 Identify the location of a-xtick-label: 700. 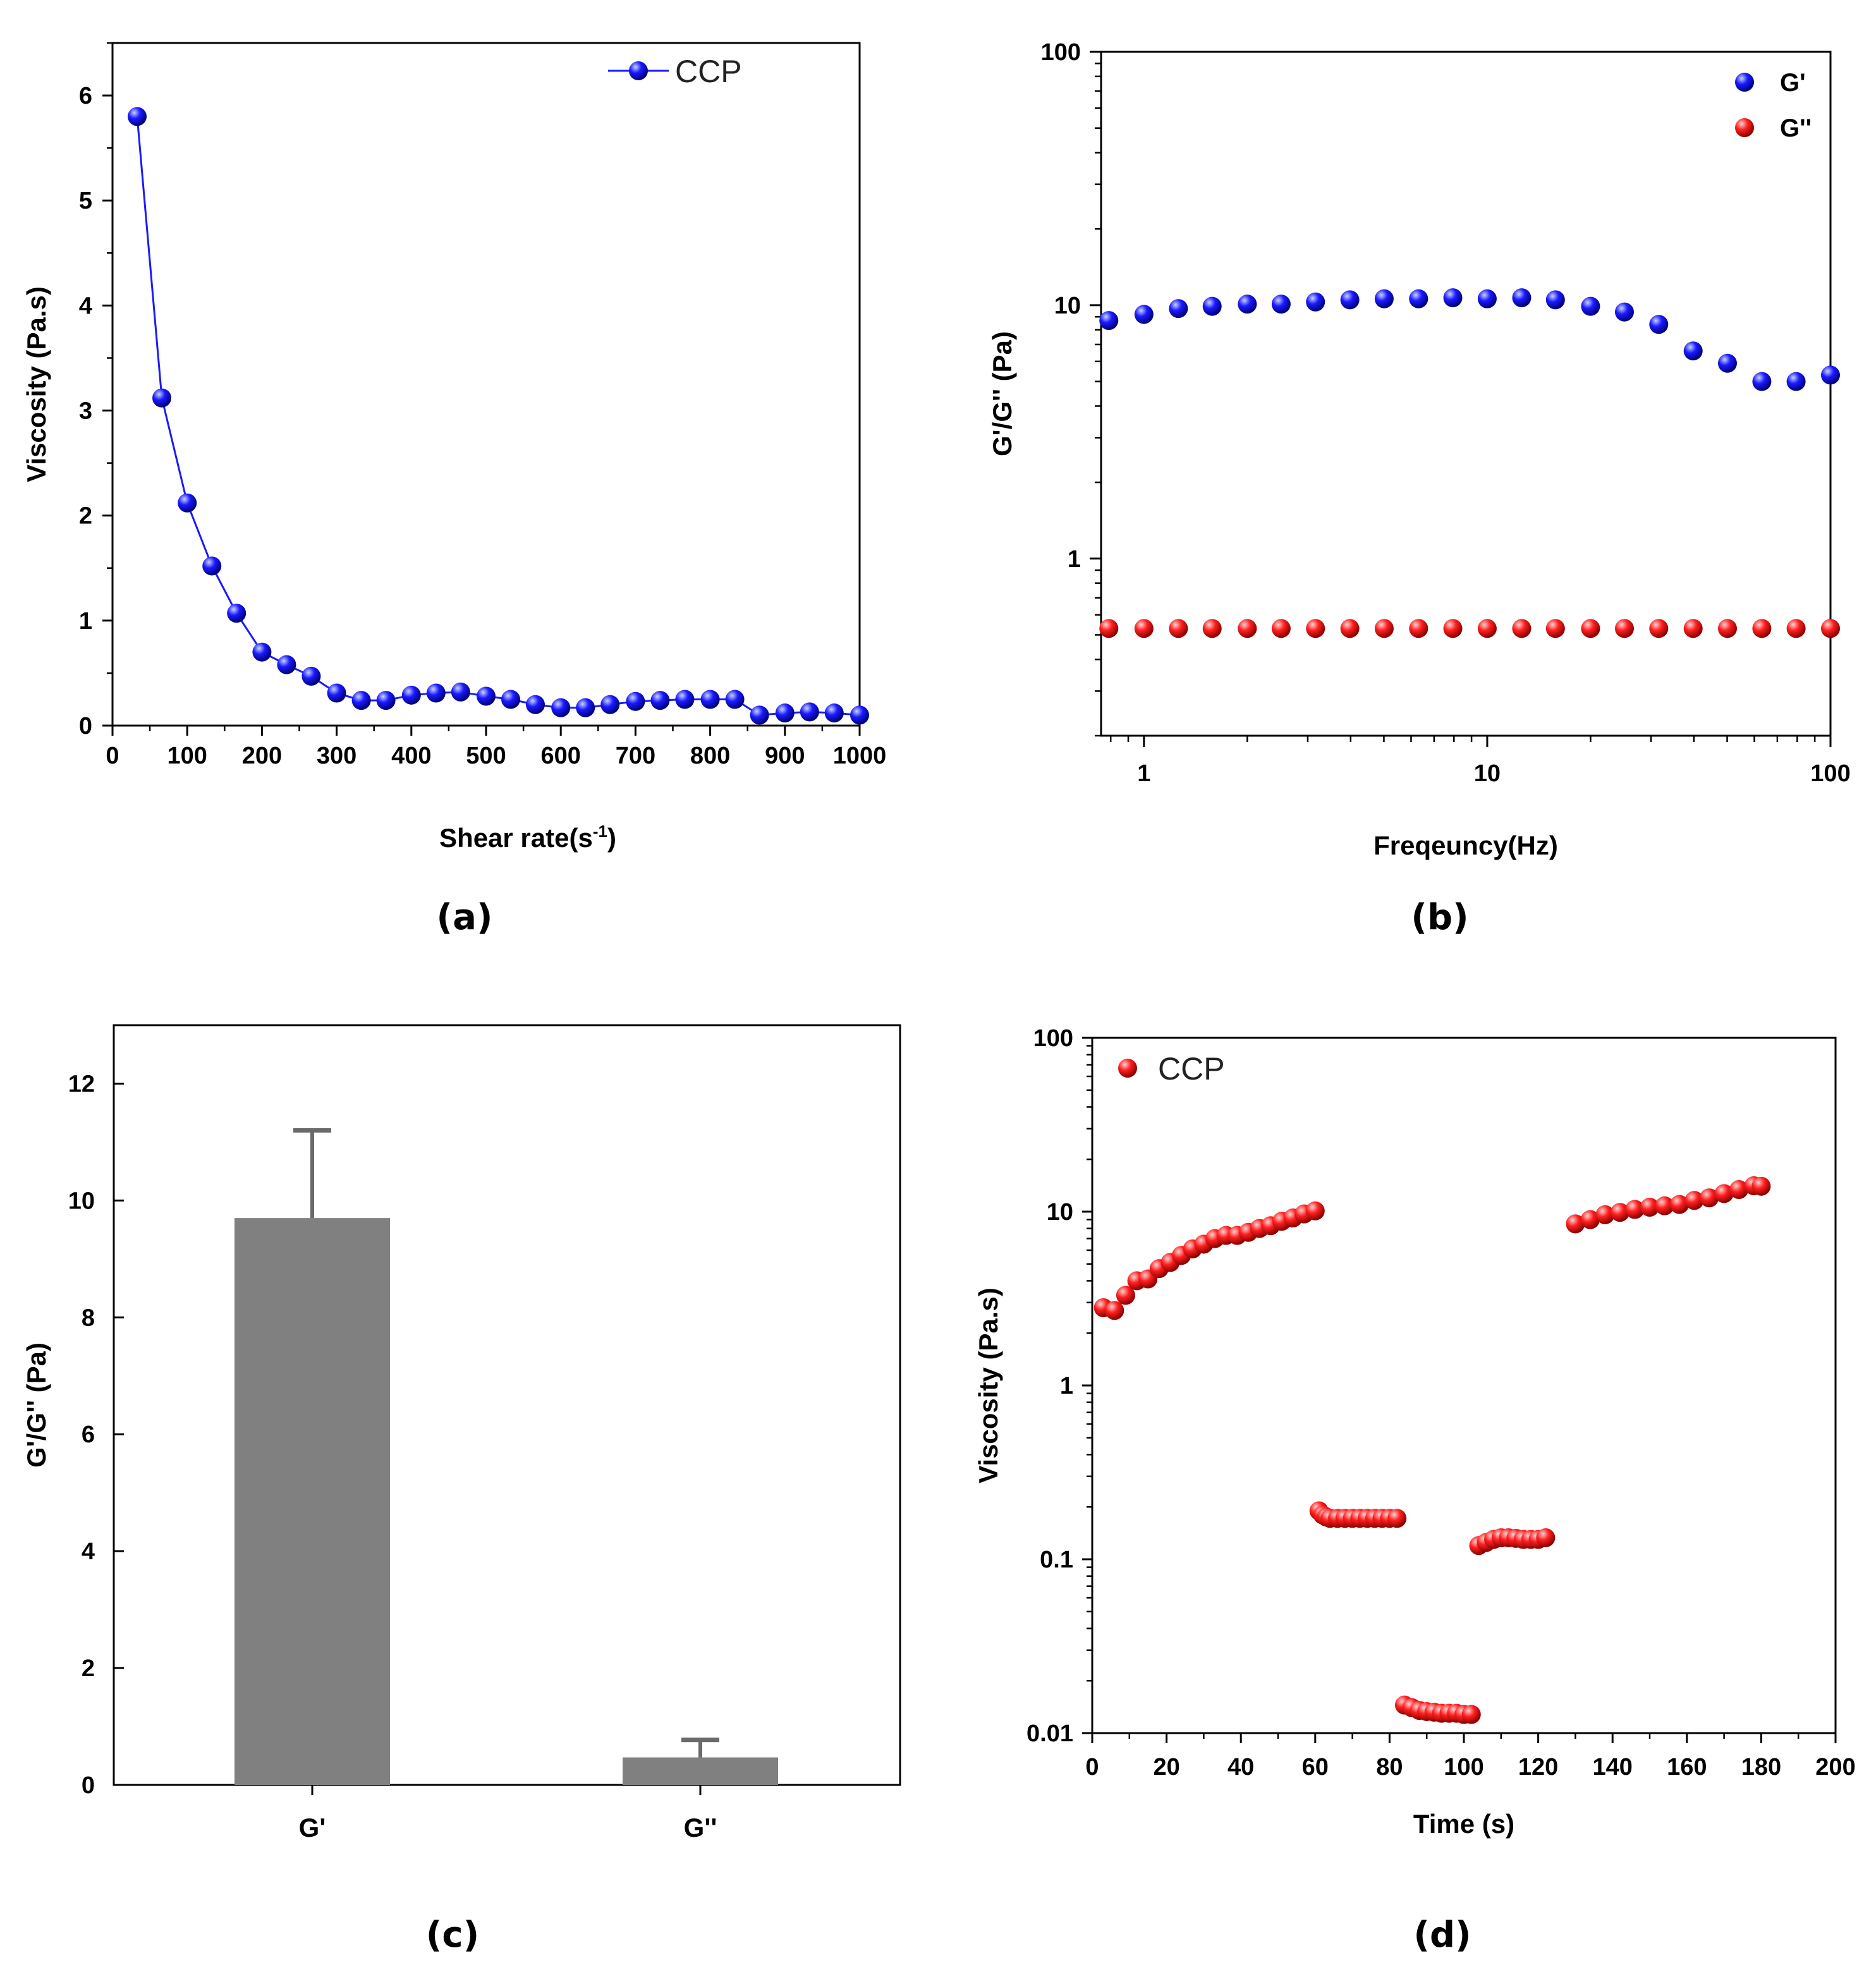
(635, 756).